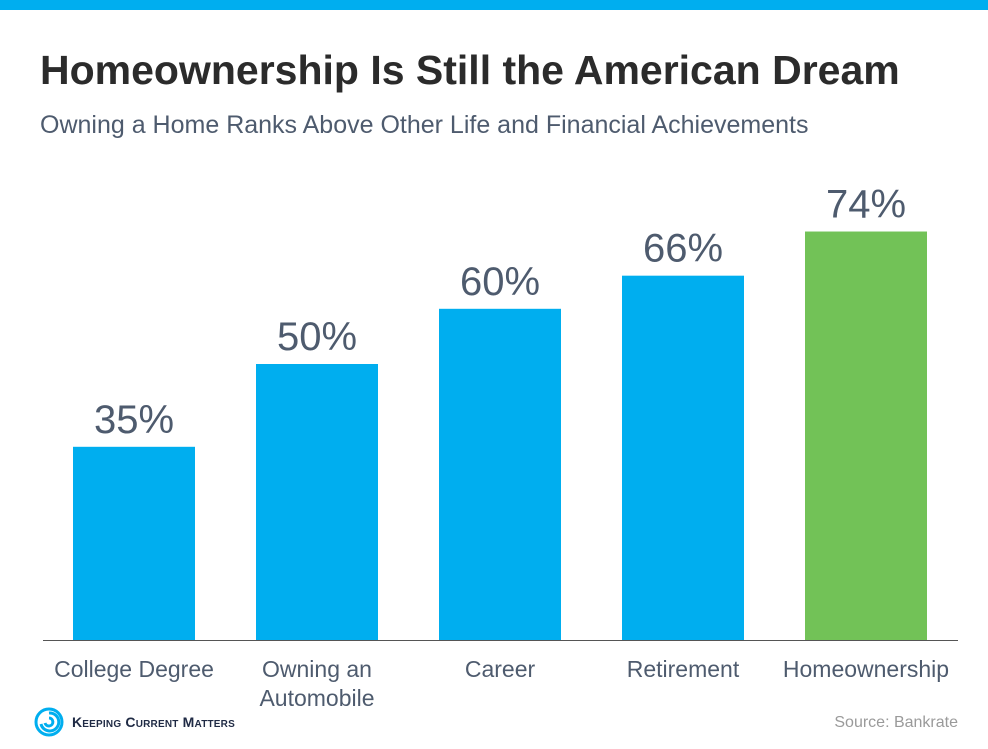  I want to click on x-tick-label: Homeownership, so click(866, 669).